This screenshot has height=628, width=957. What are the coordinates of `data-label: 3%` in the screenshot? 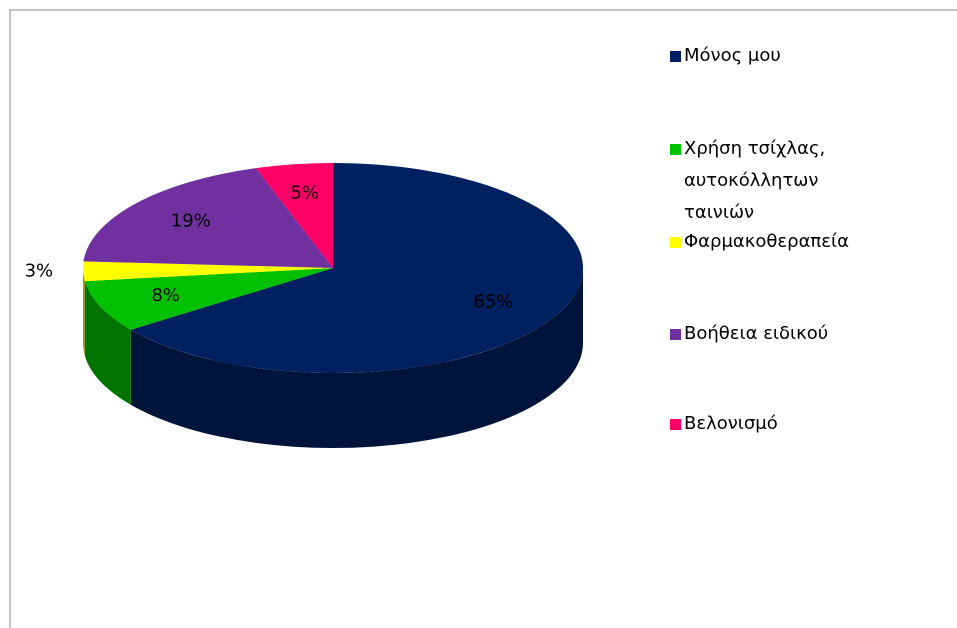 It's located at (39, 271).